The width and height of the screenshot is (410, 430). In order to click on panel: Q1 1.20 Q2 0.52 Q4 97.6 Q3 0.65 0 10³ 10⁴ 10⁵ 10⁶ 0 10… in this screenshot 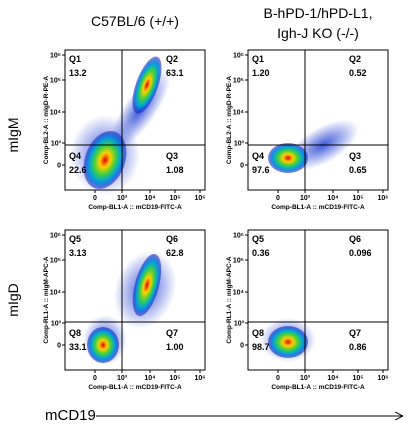, I will do `click(307, 130)`.